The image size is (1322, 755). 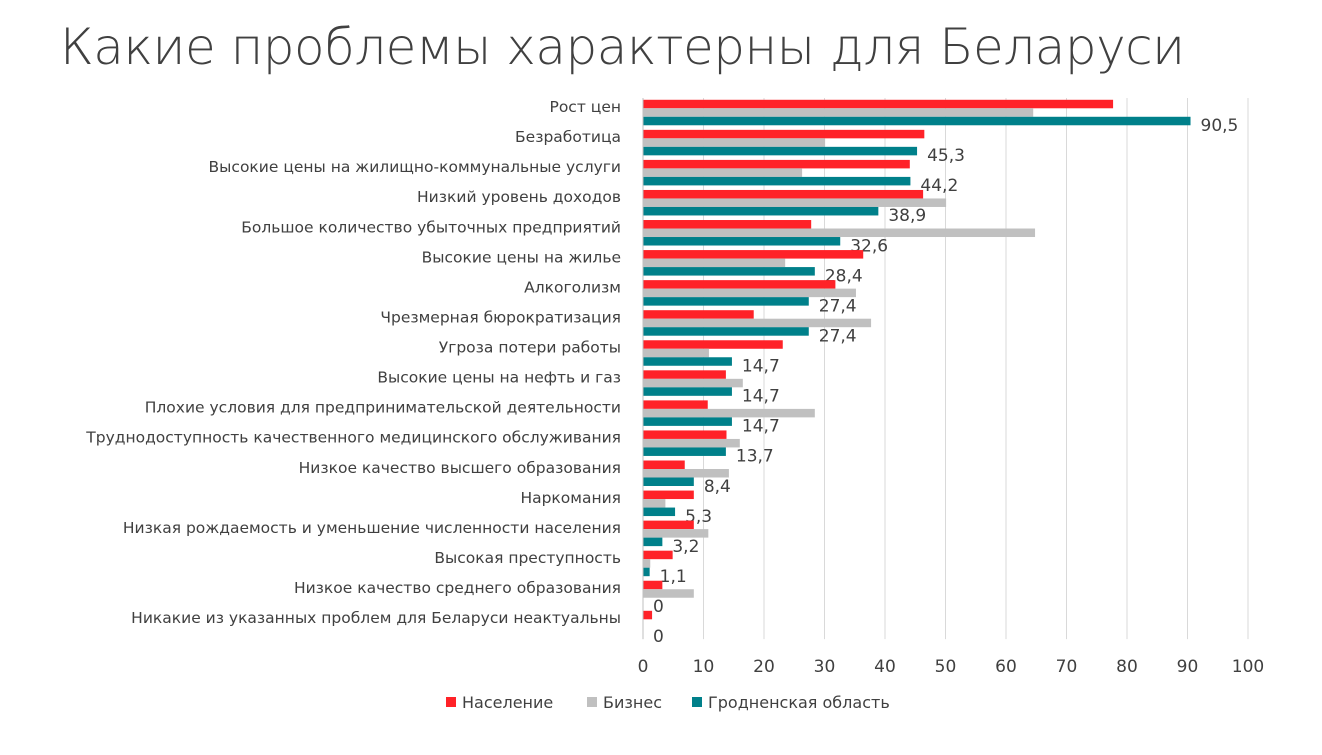 I want to click on x-tick-label: 20, so click(x=764, y=667).